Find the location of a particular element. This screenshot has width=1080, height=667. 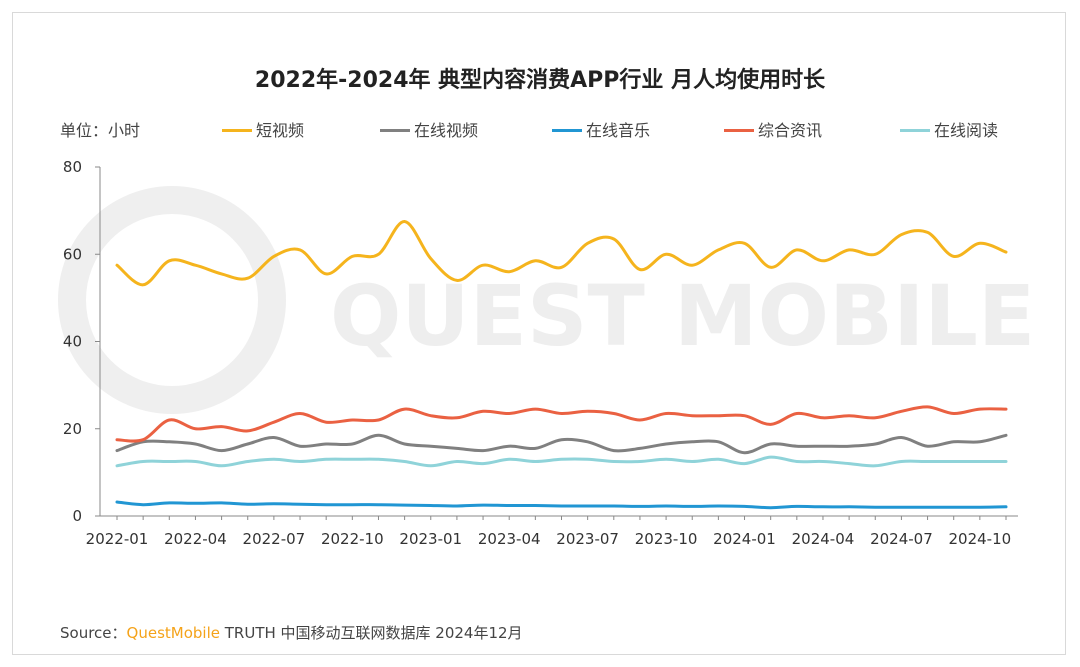

chart-title: 2022年-2024年 典型内容消费APP行业 月人均使用时长 is located at coordinates (540, 80).